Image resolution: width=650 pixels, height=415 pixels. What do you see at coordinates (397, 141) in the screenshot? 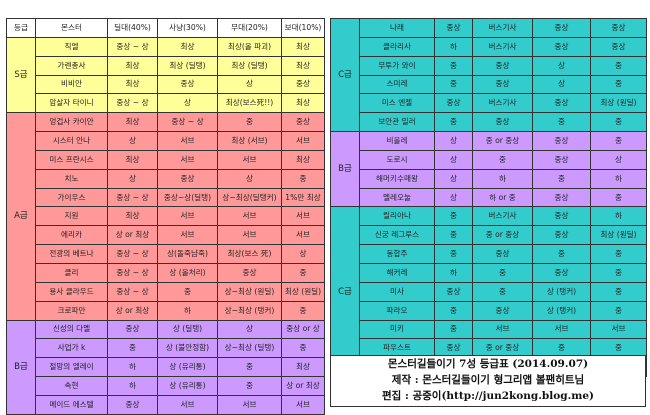
I see `monster-name-cell: 비올레` at bounding box center [397, 141].